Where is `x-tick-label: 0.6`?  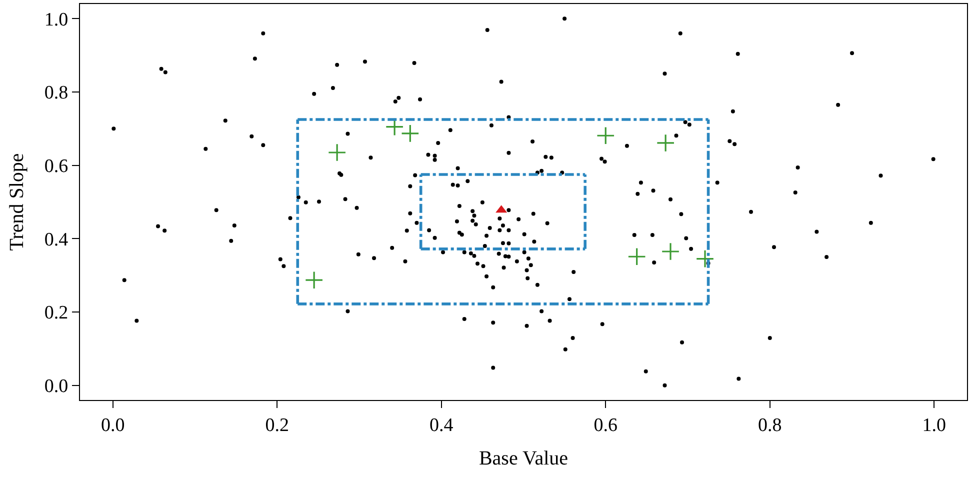
x-tick-label: 0.6 is located at coordinates (606, 425).